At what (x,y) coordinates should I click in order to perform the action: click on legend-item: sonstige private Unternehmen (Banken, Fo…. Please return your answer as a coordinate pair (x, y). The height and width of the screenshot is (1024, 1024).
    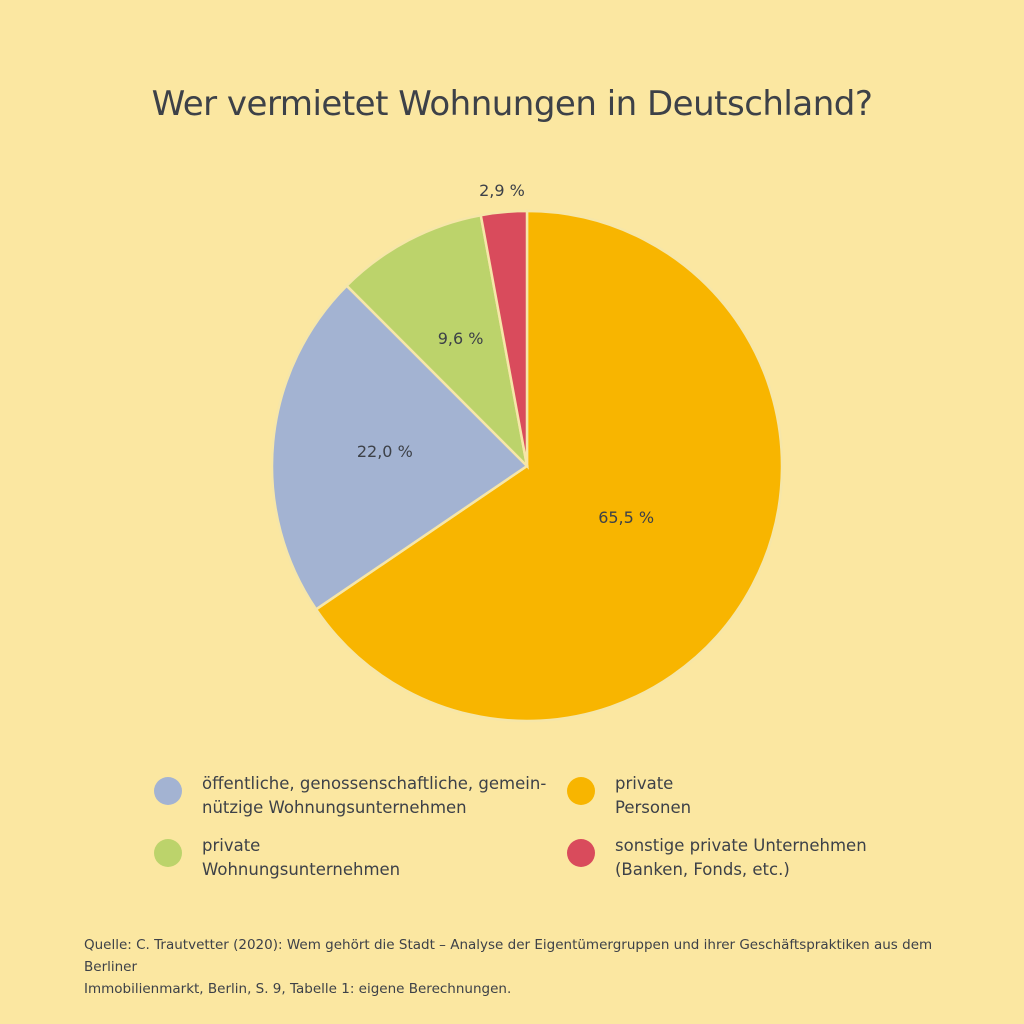
    Looking at the image, I should click on (717, 858).